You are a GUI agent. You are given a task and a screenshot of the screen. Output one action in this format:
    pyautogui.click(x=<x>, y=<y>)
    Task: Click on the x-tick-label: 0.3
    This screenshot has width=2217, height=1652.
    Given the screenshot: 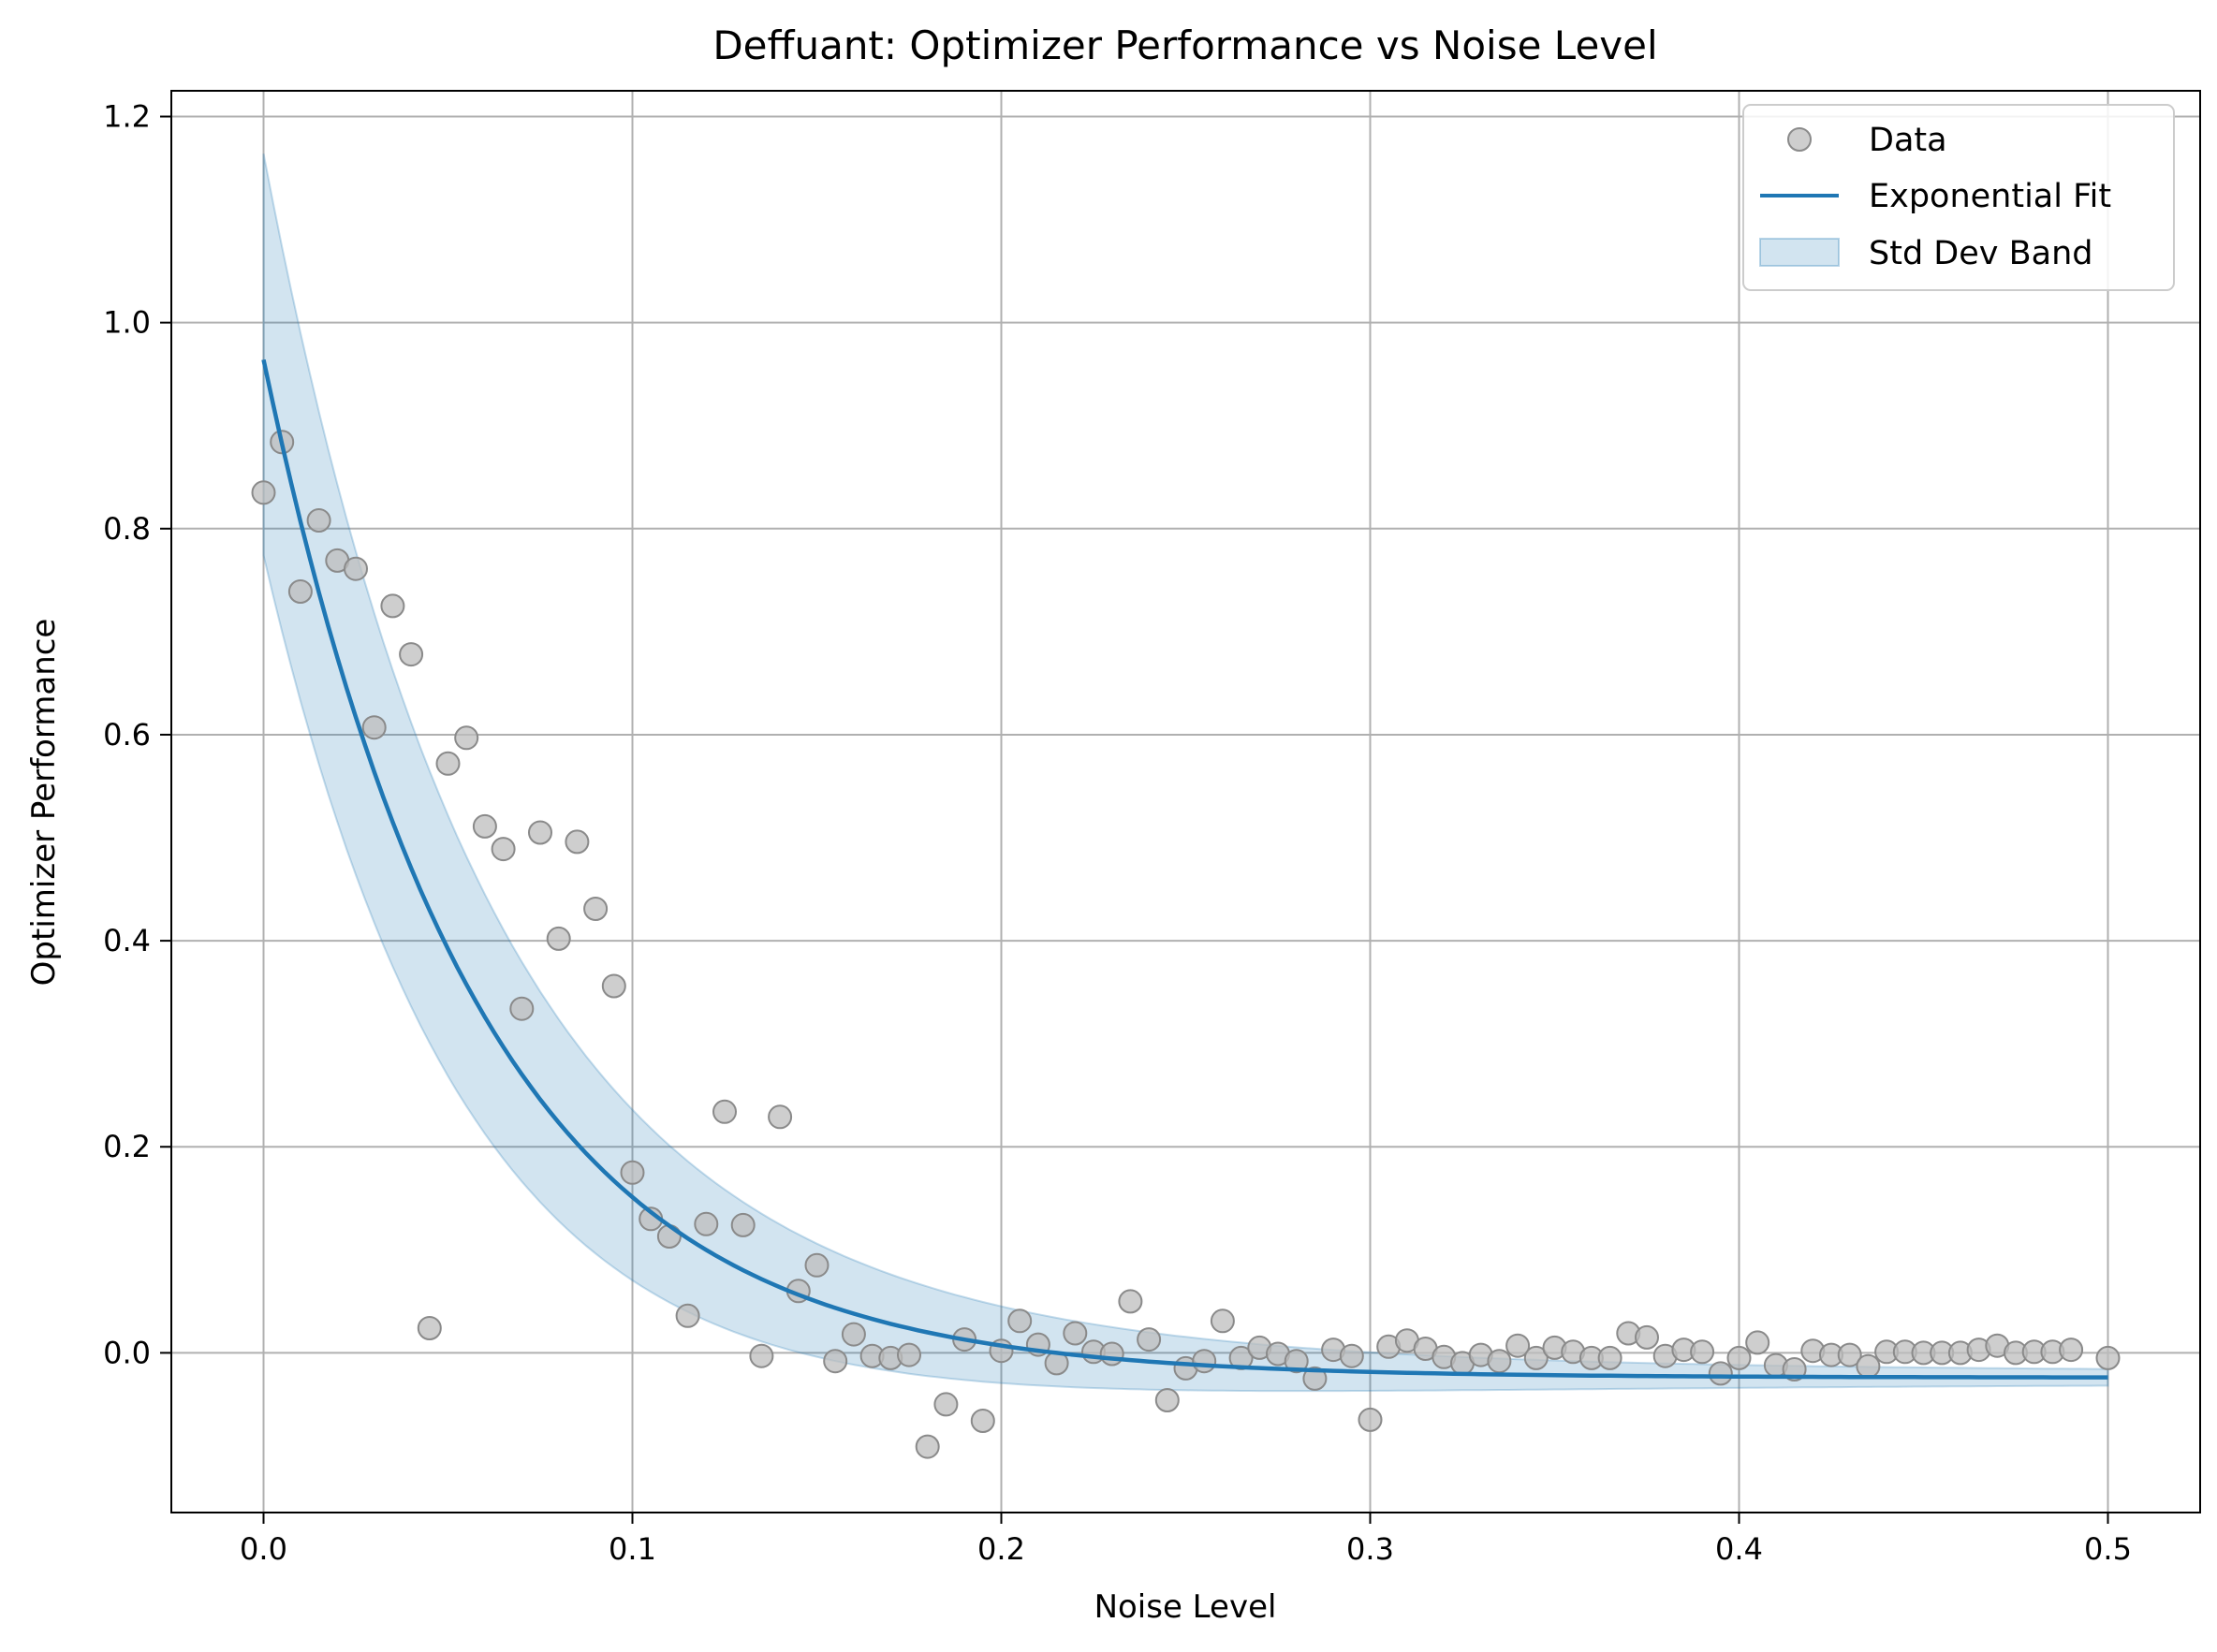 What is the action you would take?
    pyautogui.click(x=1370, y=1549)
    